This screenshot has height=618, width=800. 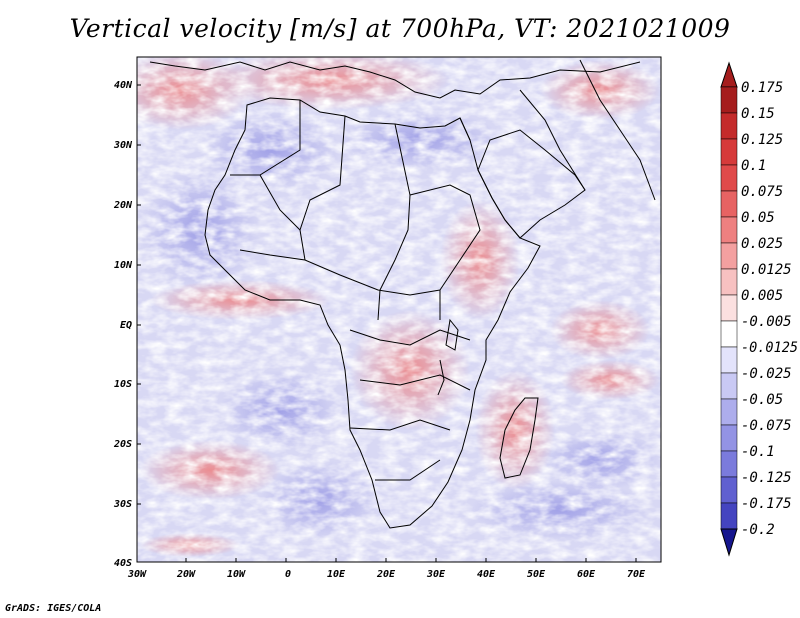 I want to click on colorbar-bottom-arrow, so click(x=729, y=542).